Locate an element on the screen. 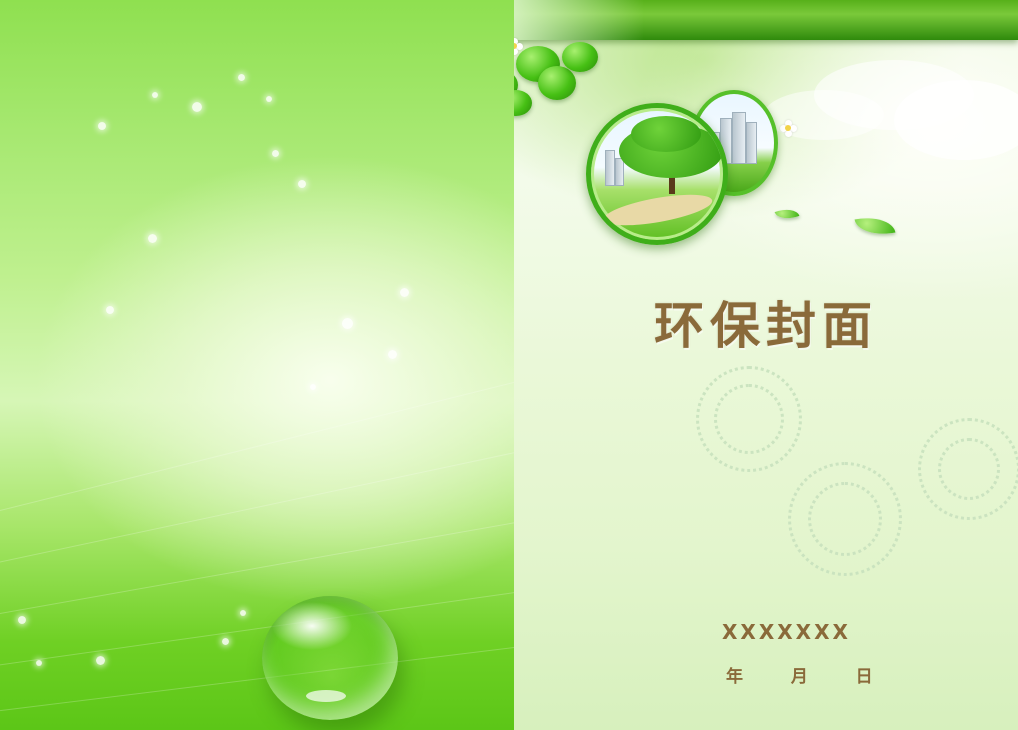 The width and height of the screenshot is (1018, 730). cloud is located at coordinates (956, 120).